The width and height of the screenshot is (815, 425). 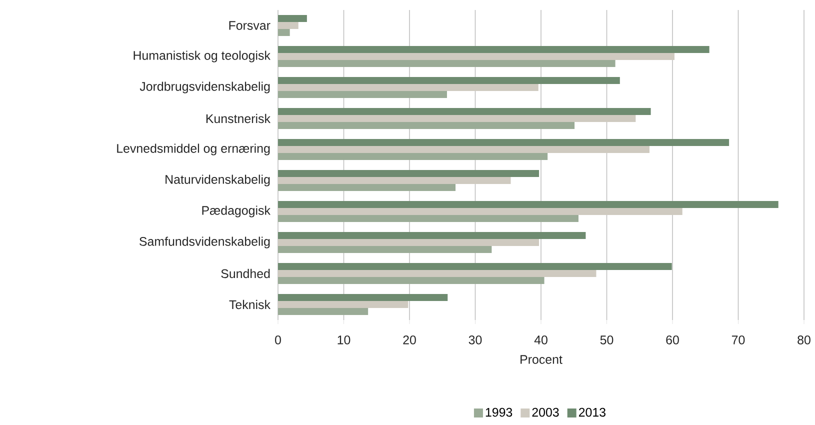 What do you see at coordinates (245, 273) in the screenshot?
I see `y-tick-label: Sundhed` at bounding box center [245, 273].